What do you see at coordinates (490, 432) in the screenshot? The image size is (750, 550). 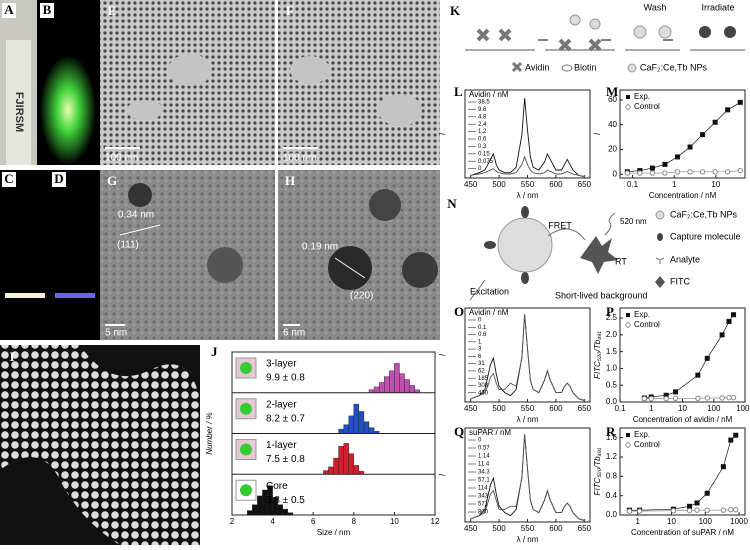 I see `legend-title: suPAR / nM` at bounding box center [490, 432].